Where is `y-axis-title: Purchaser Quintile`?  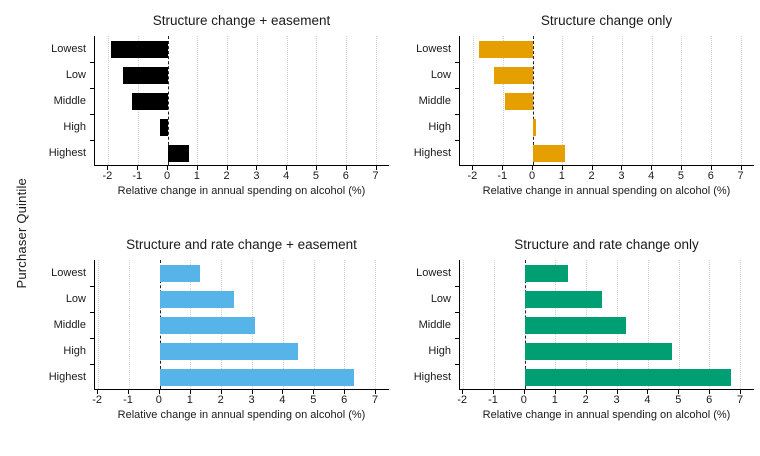 y-axis-title: Purchaser Quintile is located at coordinates (21, 233).